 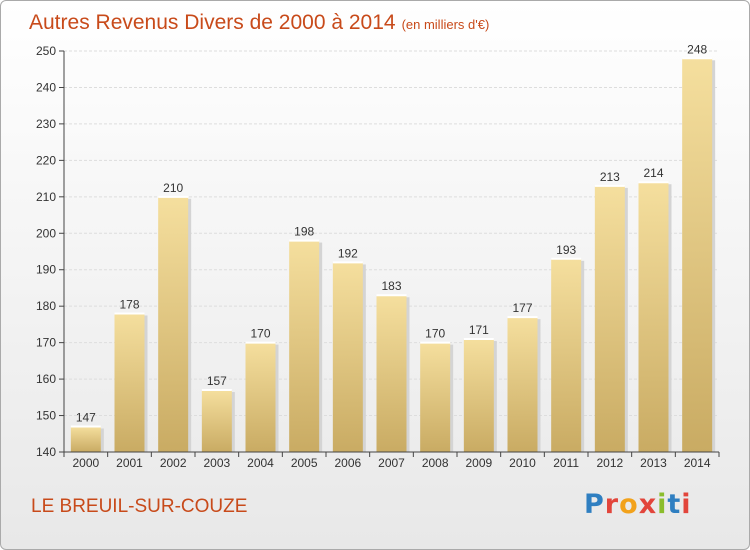 What do you see at coordinates (129, 463) in the screenshot?
I see `x-tick-label: 2001` at bounding box center [129, 463].